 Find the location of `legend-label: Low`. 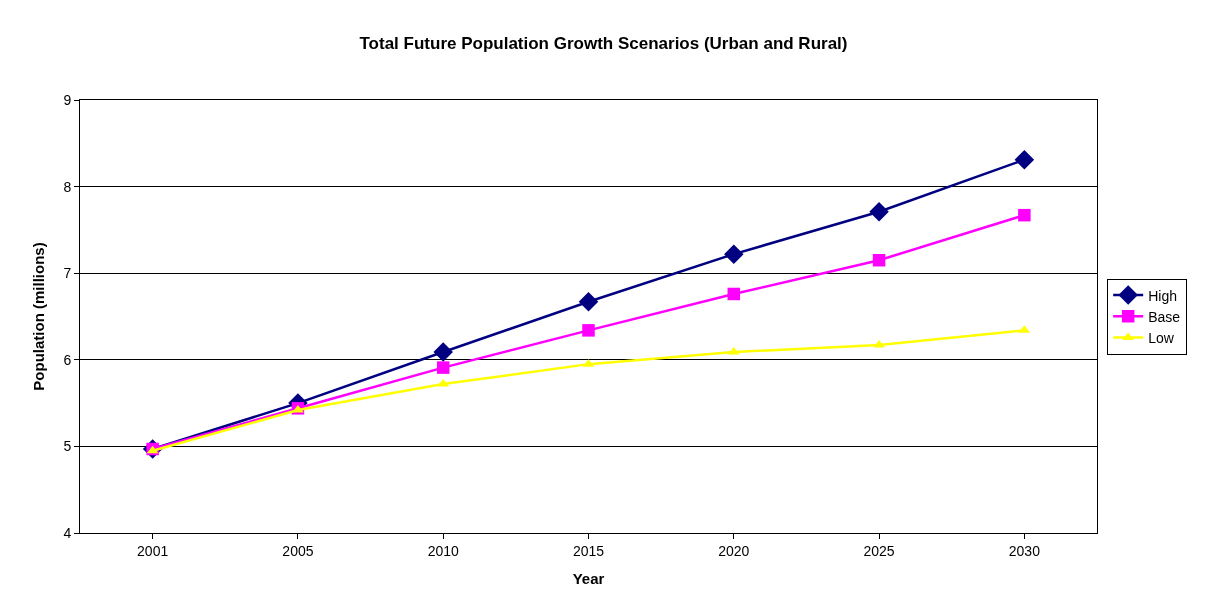

legend-label: Low is located at coordinates (1161, 337).